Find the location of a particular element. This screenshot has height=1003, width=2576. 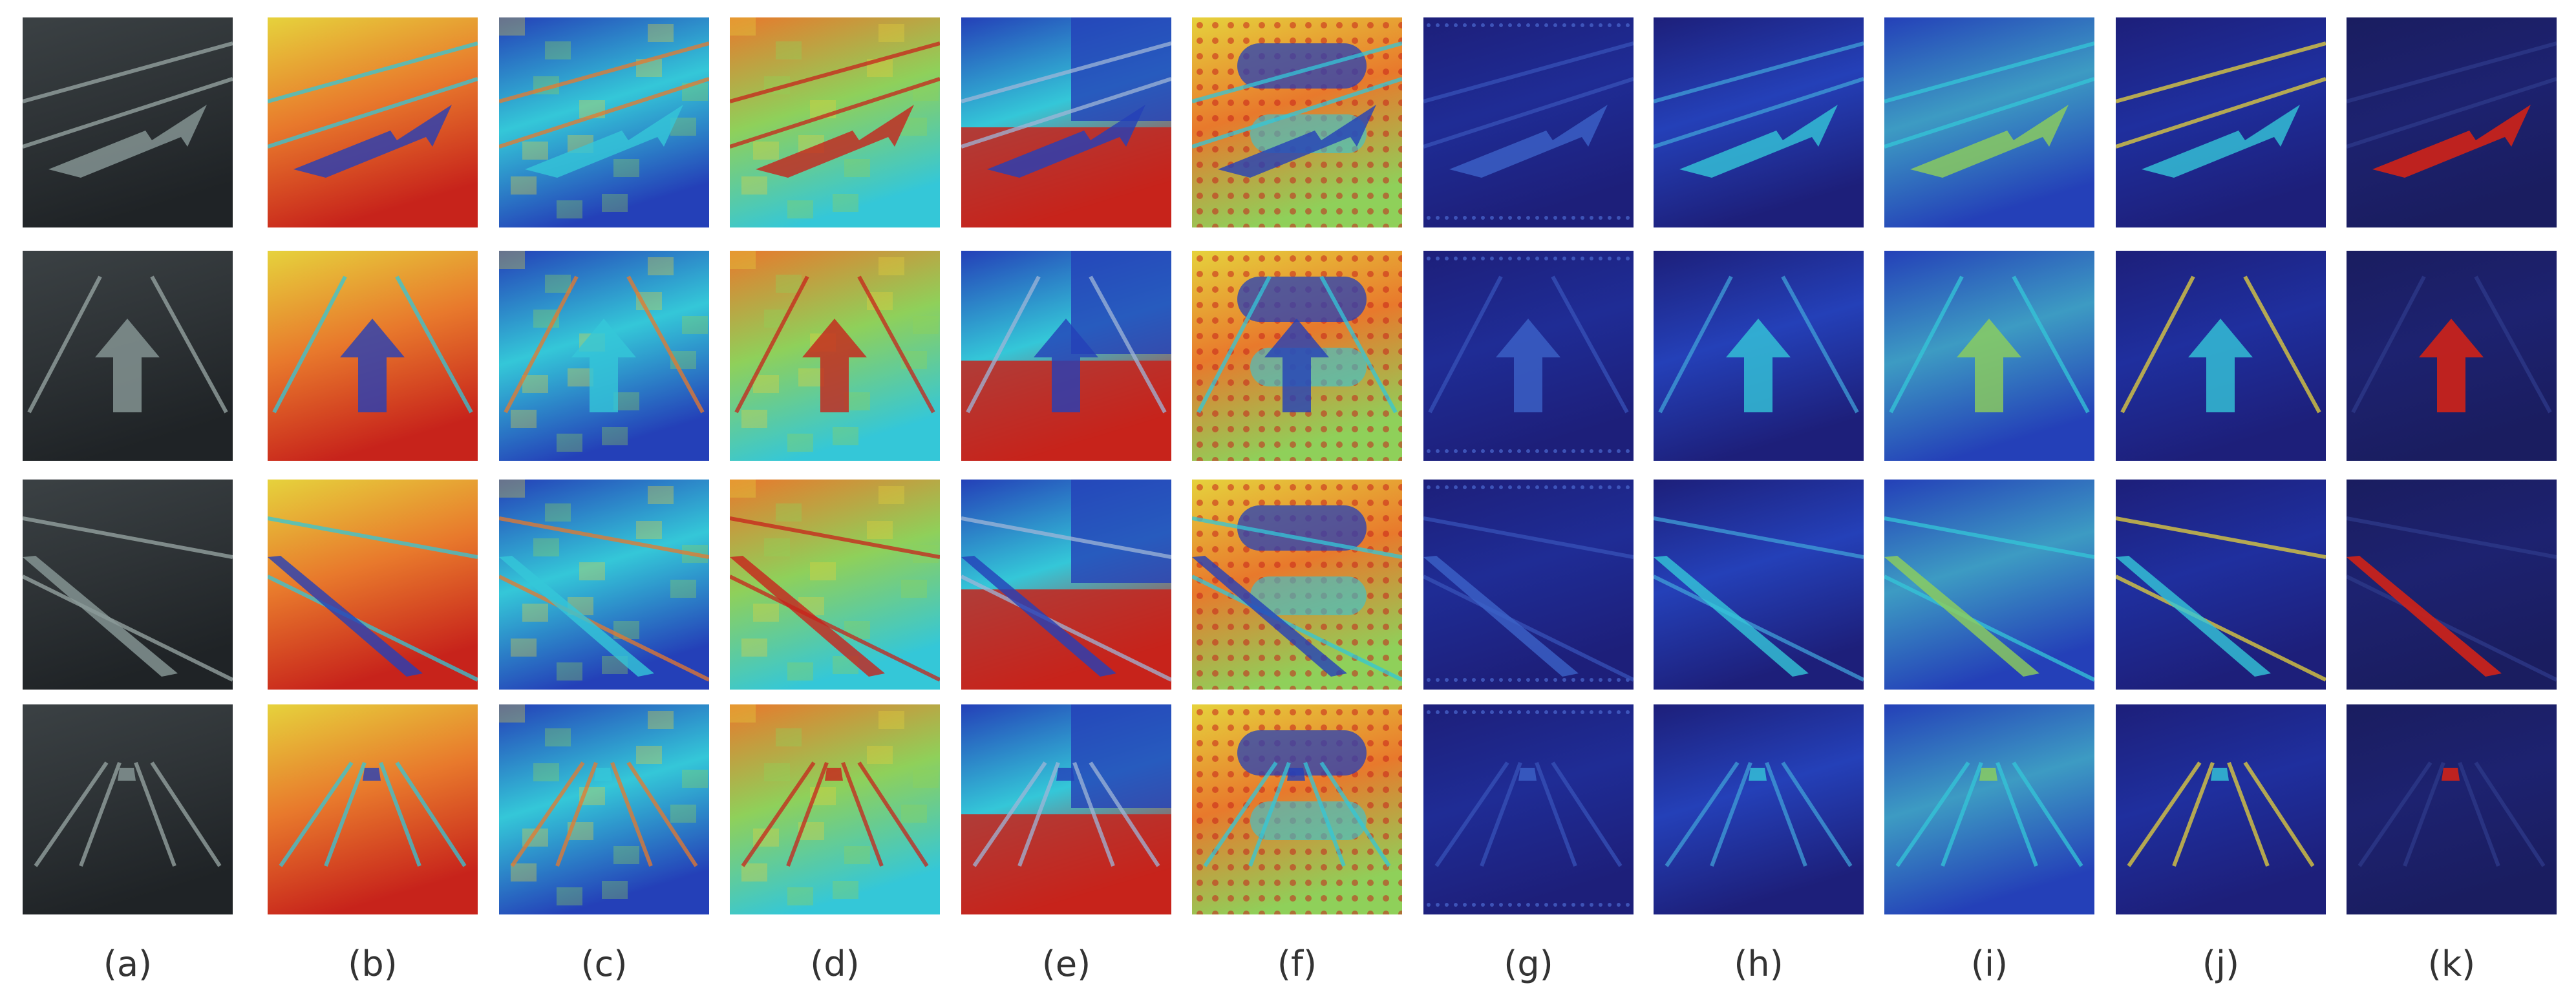

column-label-j: (j) is located at coordinates (2221, 964).